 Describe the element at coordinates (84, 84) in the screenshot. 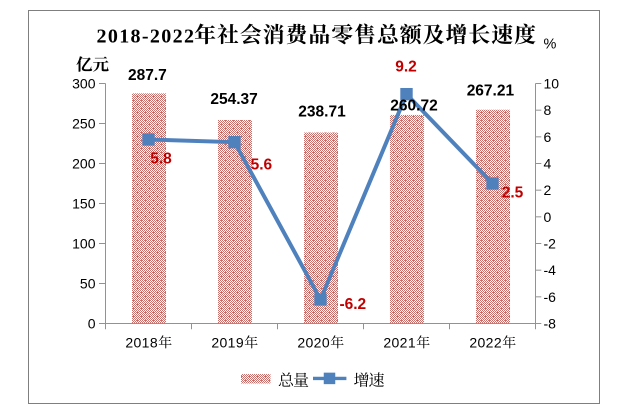

I see `svg-text: 300` at that location.